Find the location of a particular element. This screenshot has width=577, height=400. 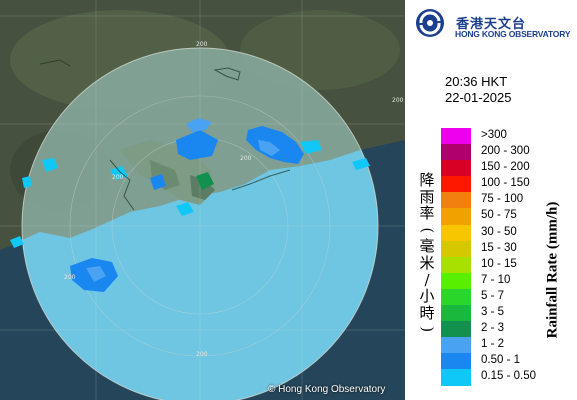

hko-logo-icon is located at coordinates (430, 23).